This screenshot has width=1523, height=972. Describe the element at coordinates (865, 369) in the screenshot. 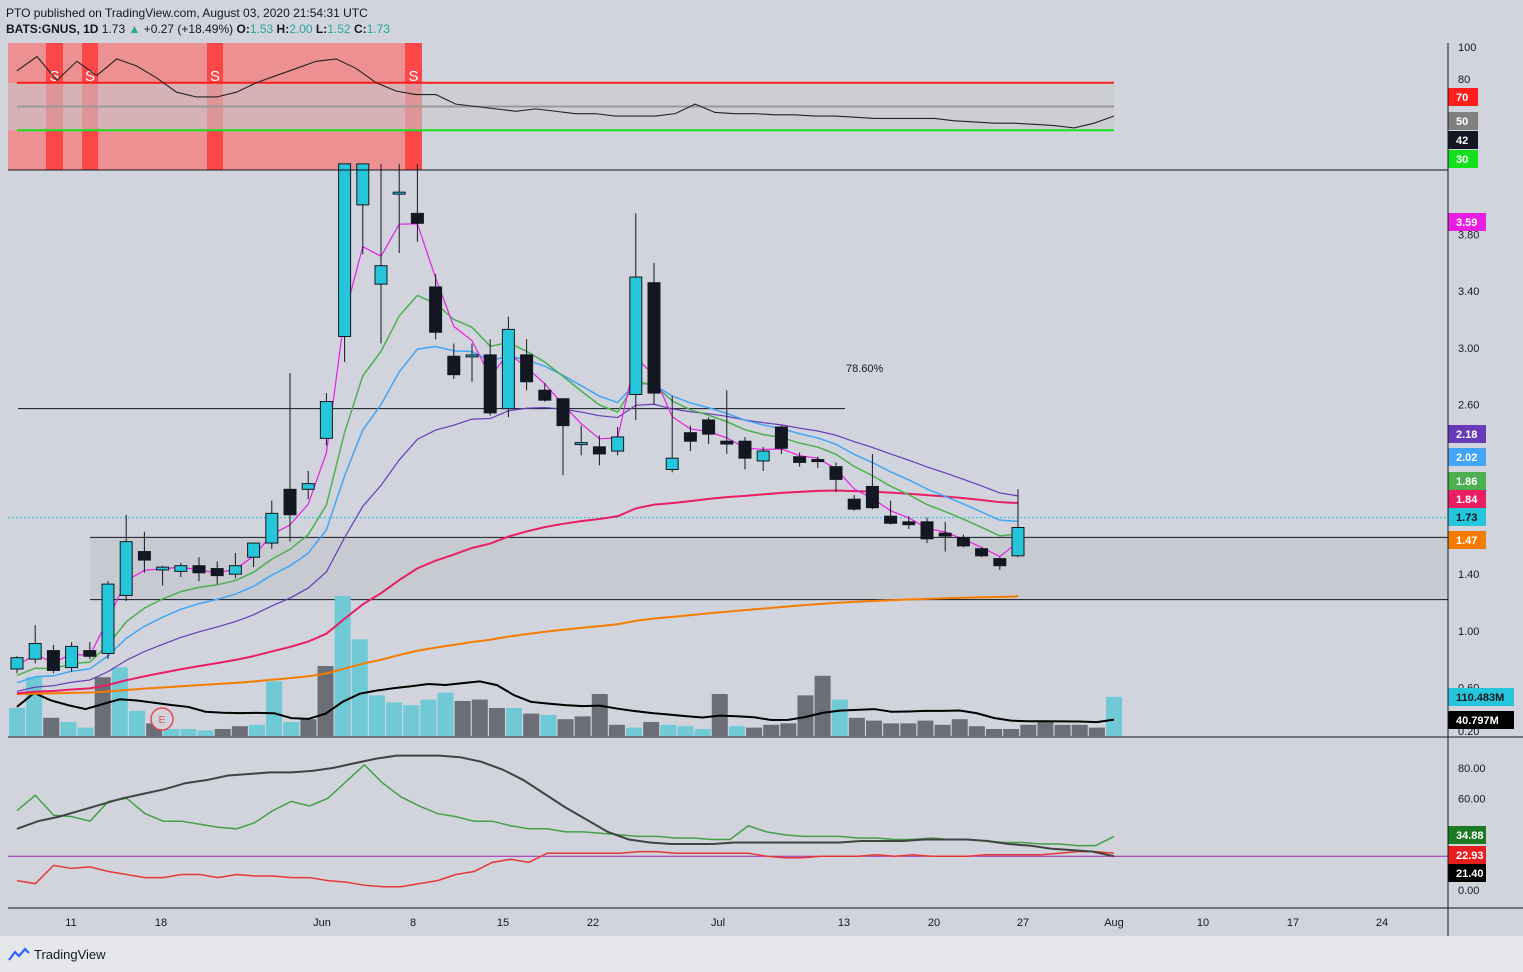

I see `fib-label: 78.60%` at that location.